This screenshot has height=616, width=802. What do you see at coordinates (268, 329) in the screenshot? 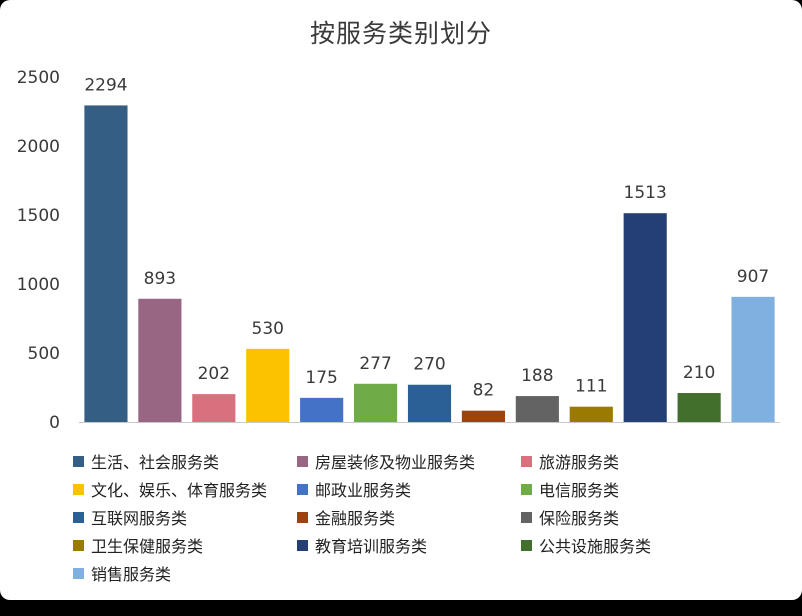
I see `data-label-4: 530` at bounding box center [268, 329].